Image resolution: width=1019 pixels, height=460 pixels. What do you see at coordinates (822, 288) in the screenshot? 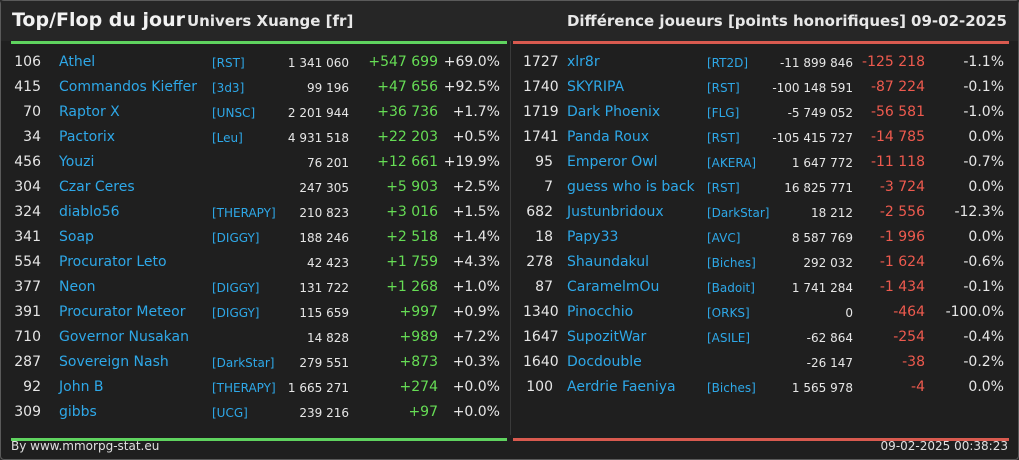
I see `player-score: 1 741 284` at bounding box center [822, 288].